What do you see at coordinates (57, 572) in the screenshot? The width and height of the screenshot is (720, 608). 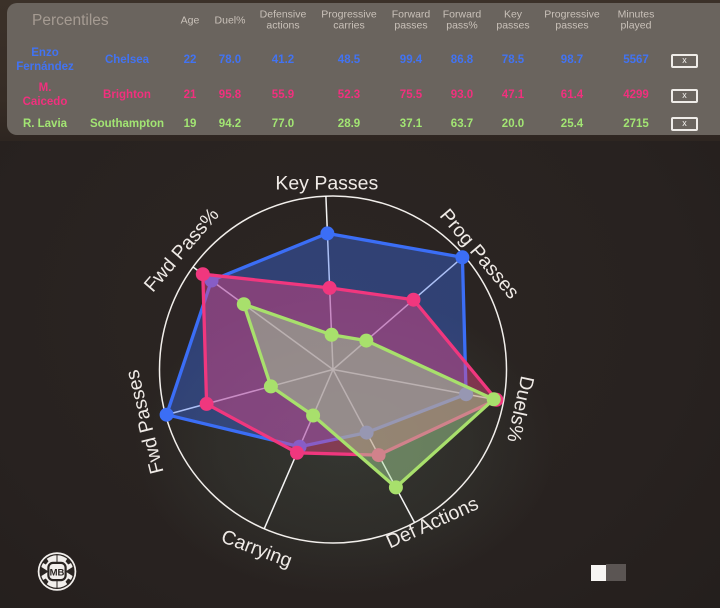 I see `svg-text: MB` at bounding box center [57, 572].